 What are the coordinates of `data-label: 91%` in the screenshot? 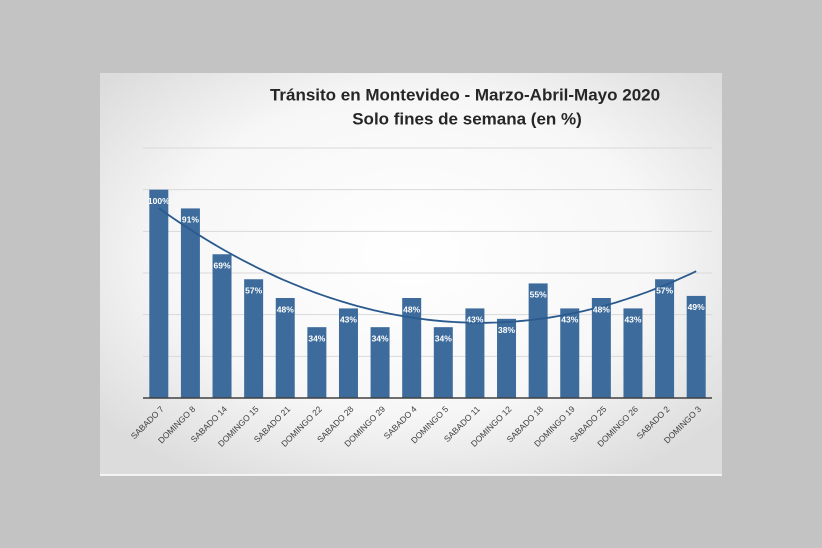 It's located at (190, 220).